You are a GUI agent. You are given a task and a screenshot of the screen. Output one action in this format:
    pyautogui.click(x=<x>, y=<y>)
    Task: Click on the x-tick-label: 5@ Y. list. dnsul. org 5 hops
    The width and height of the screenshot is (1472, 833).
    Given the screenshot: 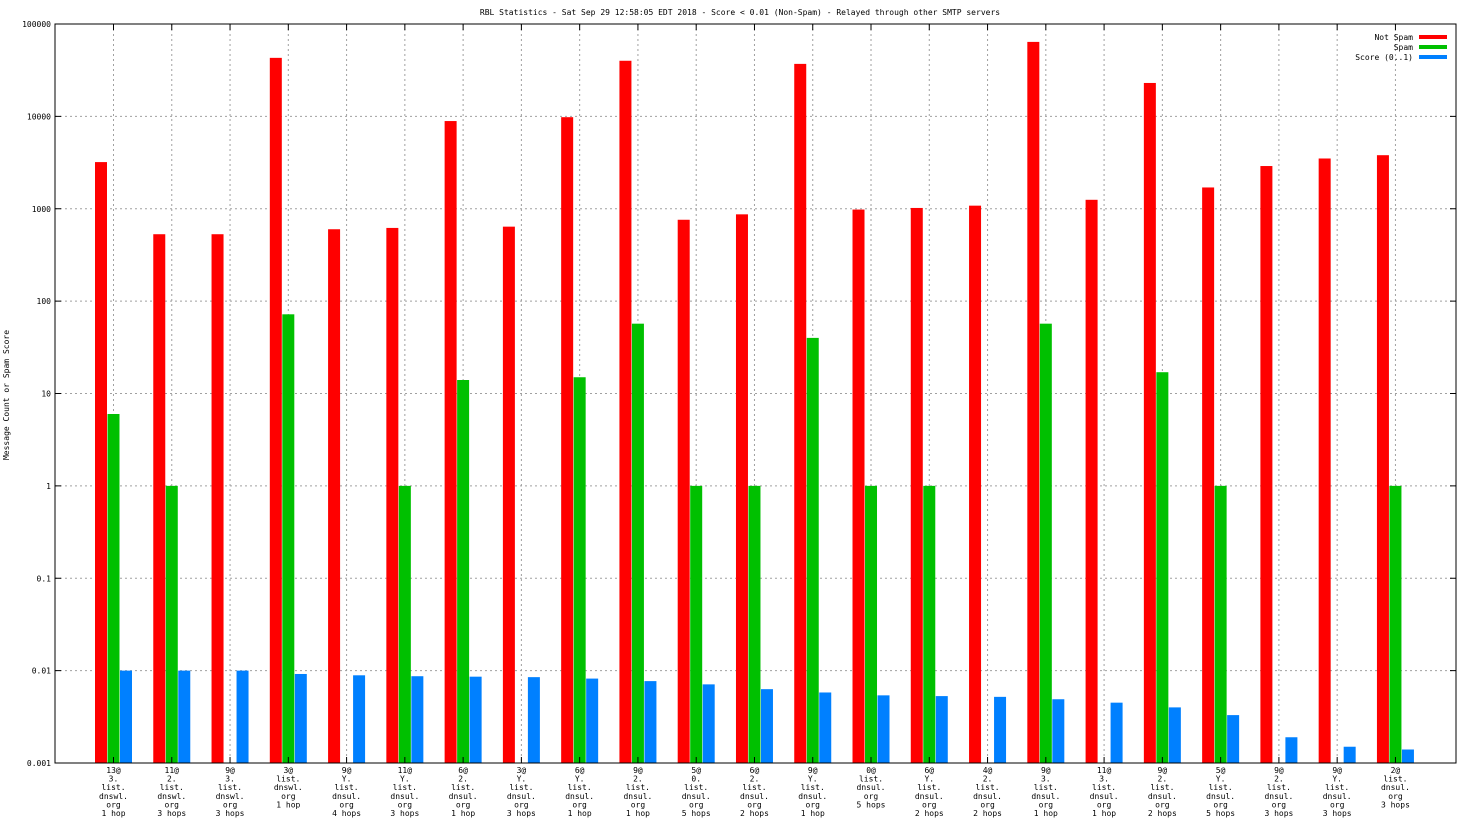 What is the action you would take?
    pyautogui.click(x=1220, y=792)
    